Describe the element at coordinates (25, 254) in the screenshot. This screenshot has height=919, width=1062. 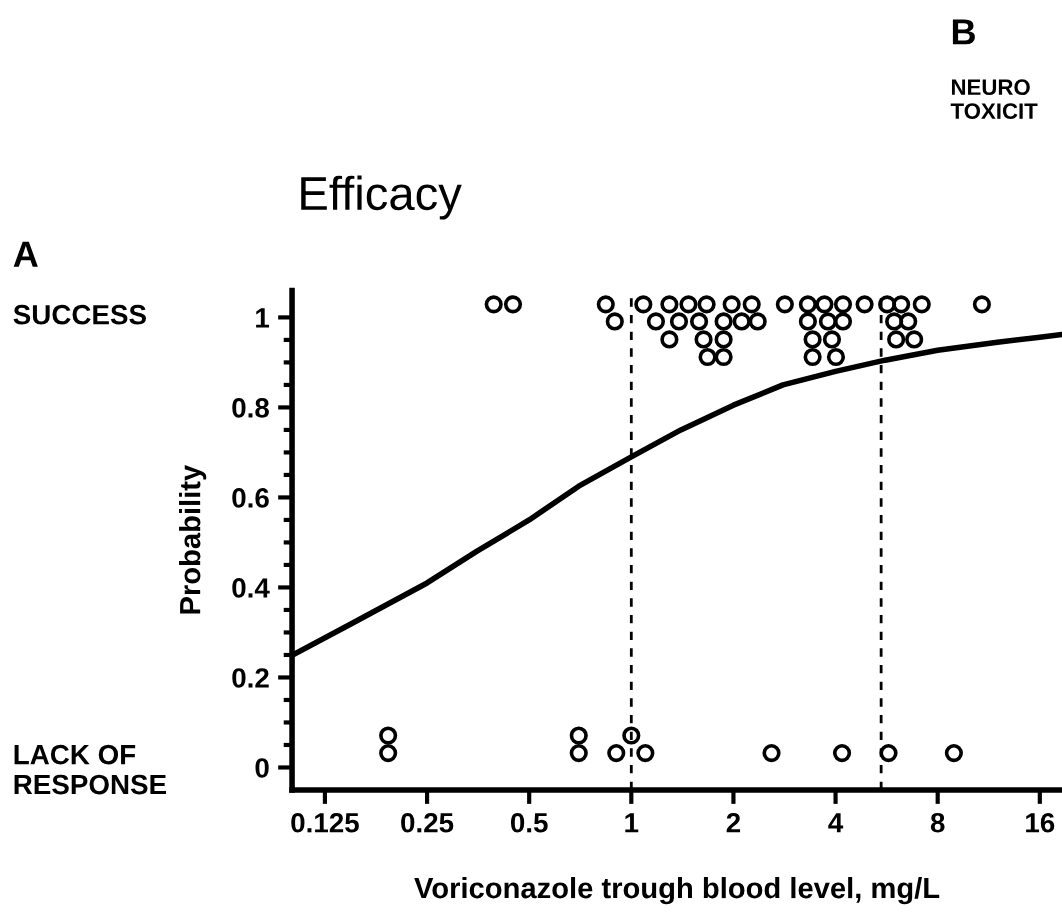
I see `text: A` at that location.